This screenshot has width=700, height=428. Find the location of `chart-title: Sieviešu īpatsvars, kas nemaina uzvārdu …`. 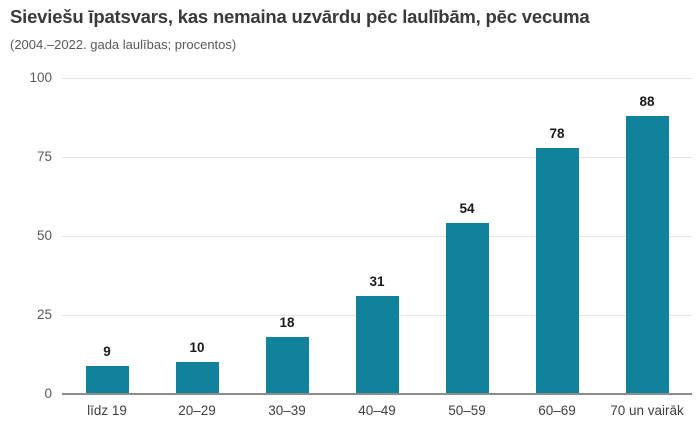

chart-title: Sieviešu īpatsvars, kas nemaina uzvārdu … is located at coordinates (300, 16).